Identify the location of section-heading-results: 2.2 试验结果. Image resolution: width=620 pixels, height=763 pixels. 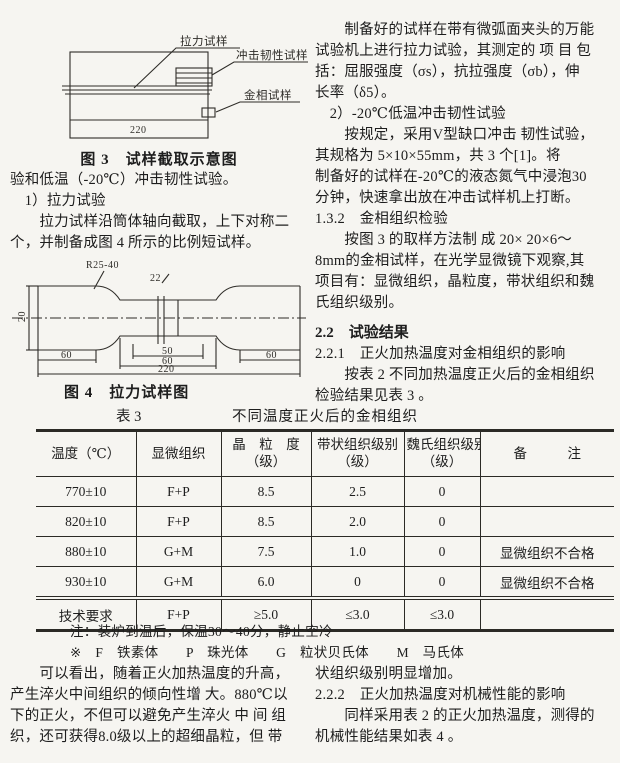
(362, 333).